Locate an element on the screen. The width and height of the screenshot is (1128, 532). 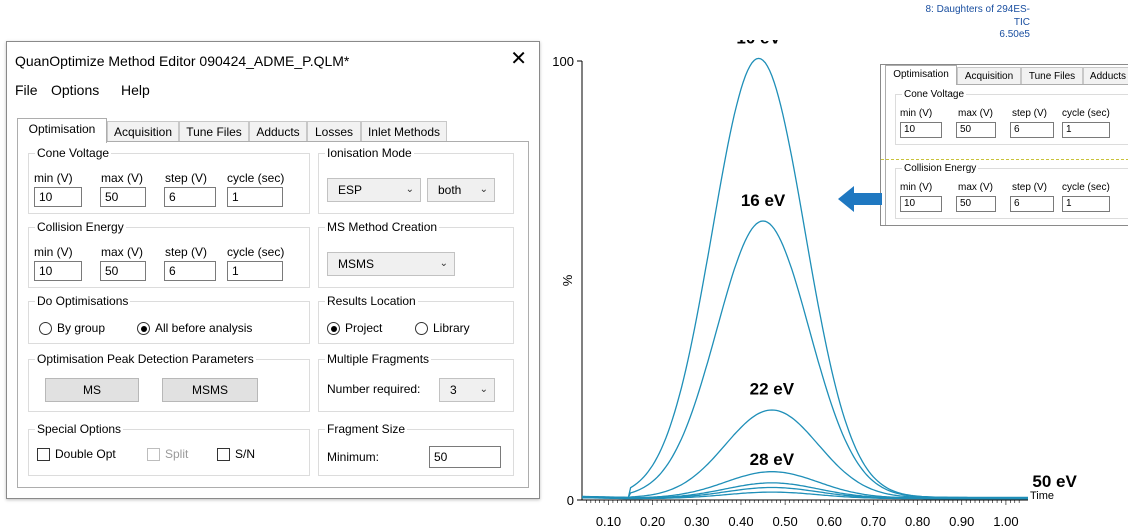
energy-label: 50 eV is located at coordinates (1054, 481).